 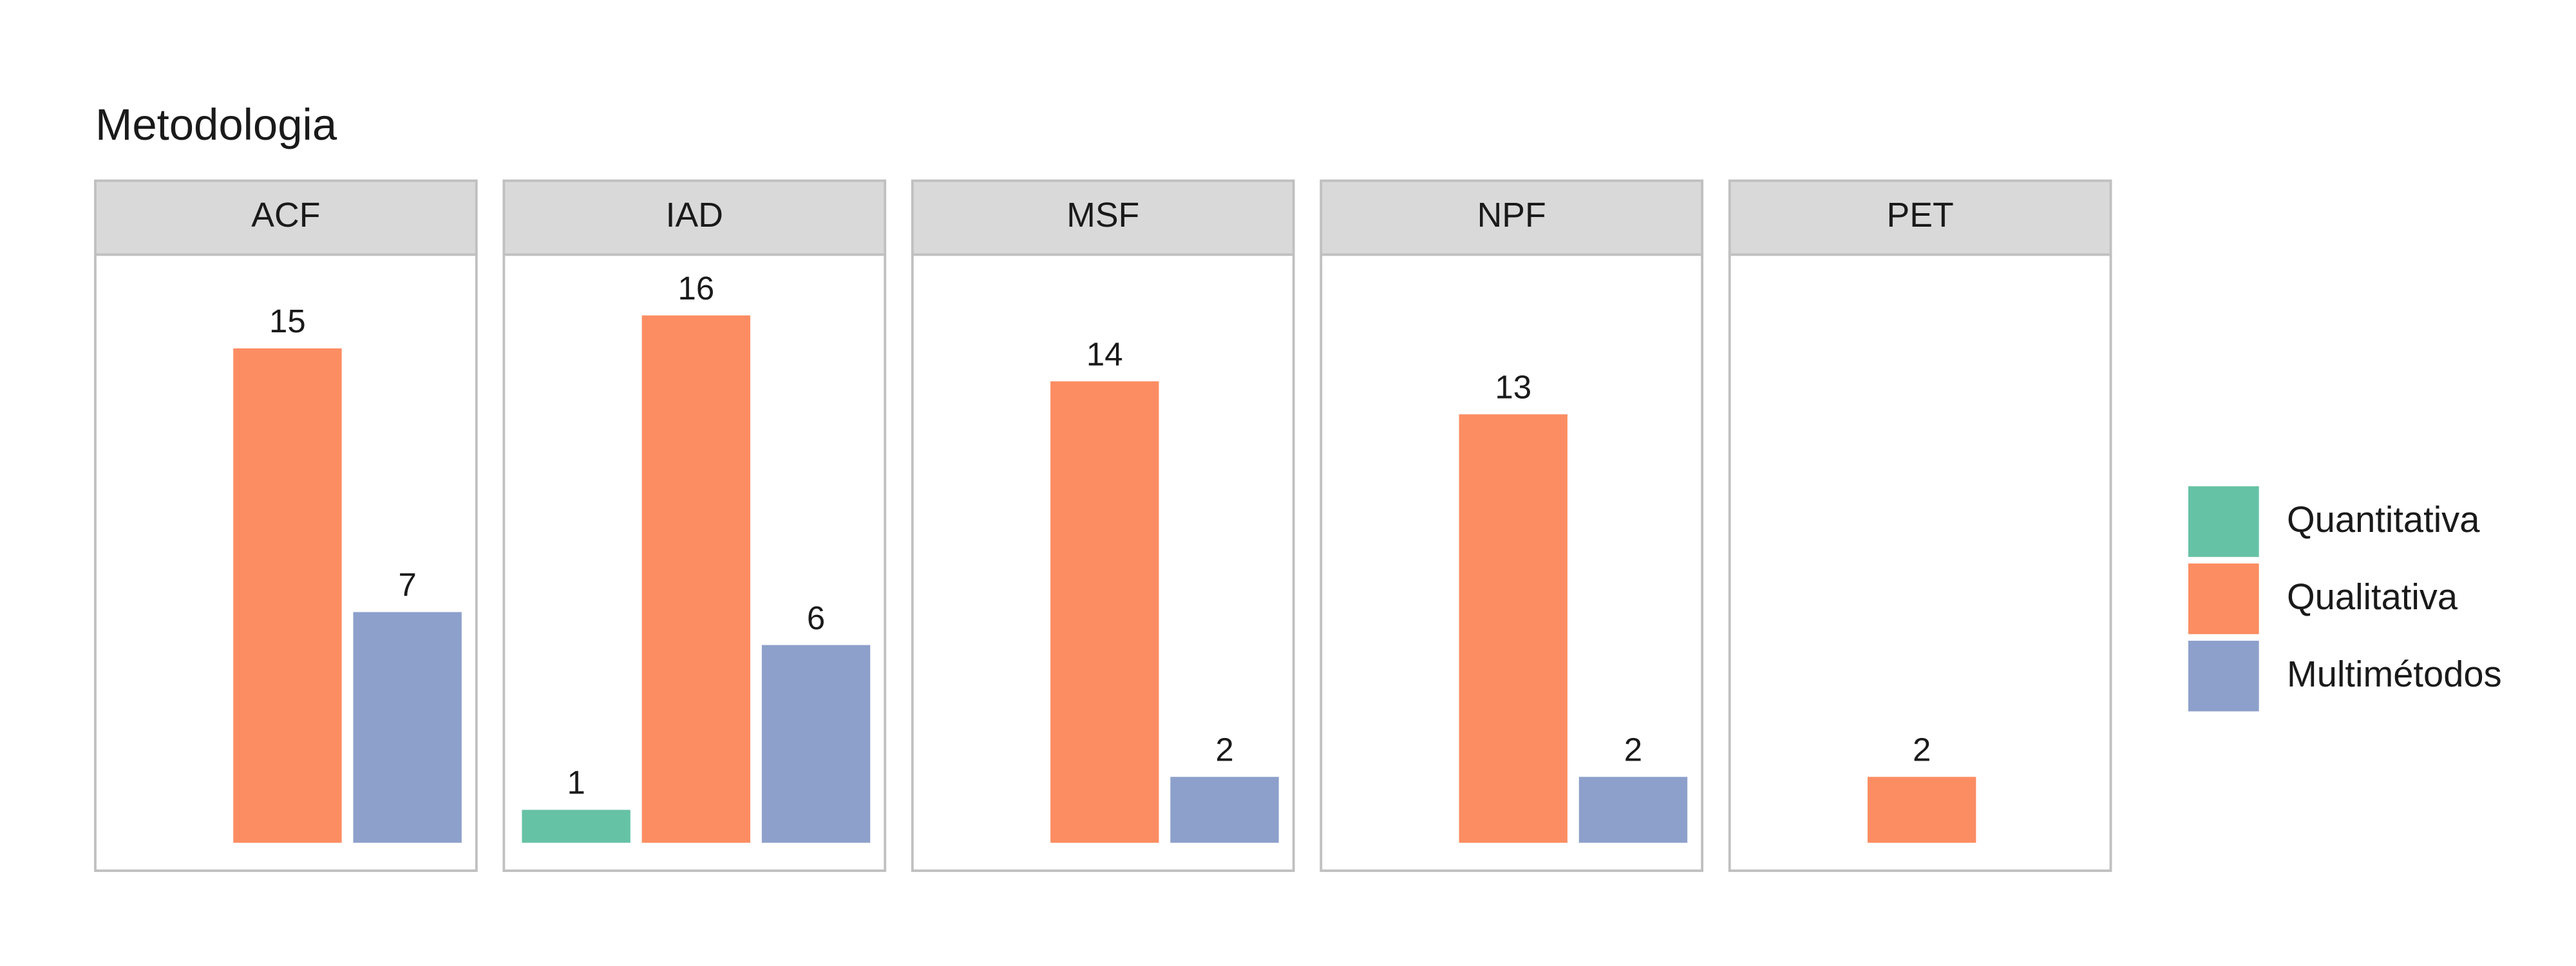 What do you see at coordinates (2394, 674) in the screenshot?
I see `legend-label: Multimétodos` at bounding box center [2394, 674].